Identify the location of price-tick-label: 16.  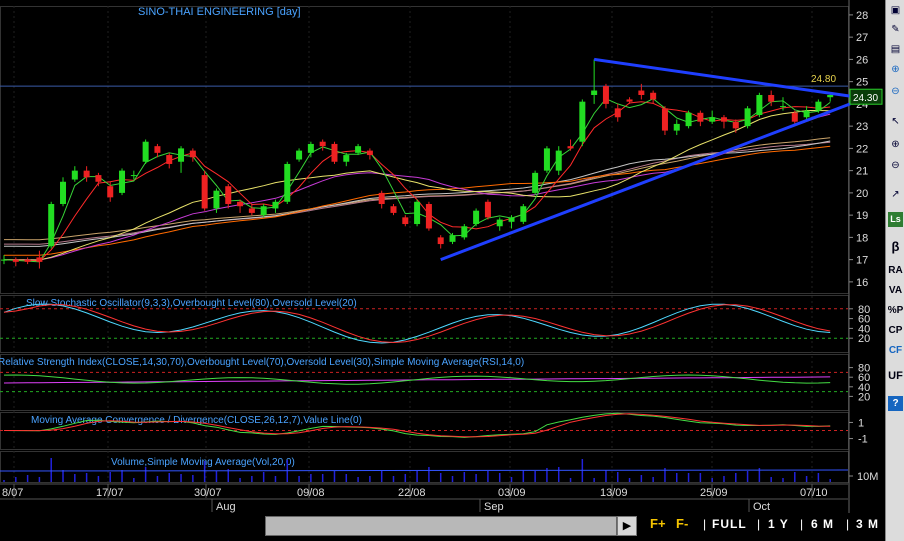
(862, 283).